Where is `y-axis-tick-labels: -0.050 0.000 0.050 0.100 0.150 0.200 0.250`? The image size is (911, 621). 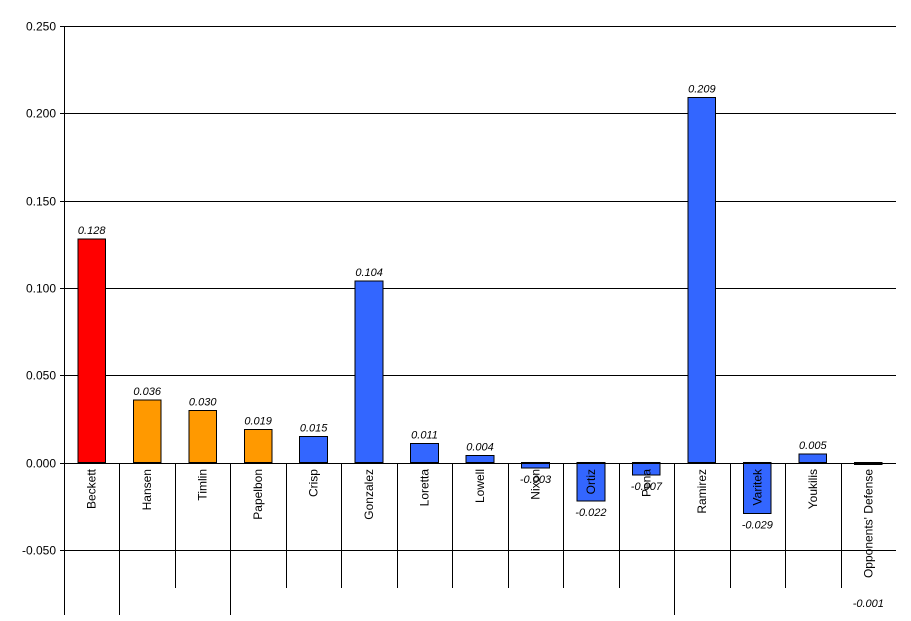
y-axis-tick-labels: -0.050 0.000 0.050 0.100 0.150 0.200 0.250 is located at coordinates (39, 289).